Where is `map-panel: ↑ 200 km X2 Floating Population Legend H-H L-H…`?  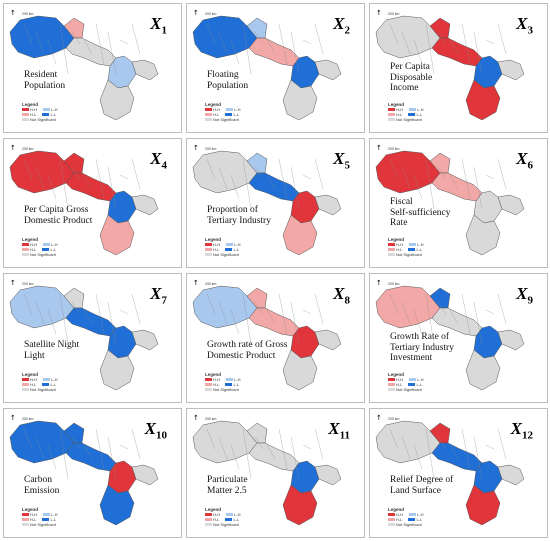
map-panel: ↑ 200 km X2 Floating Population Legend H-H L-H… is located at coordinates (275, 68).